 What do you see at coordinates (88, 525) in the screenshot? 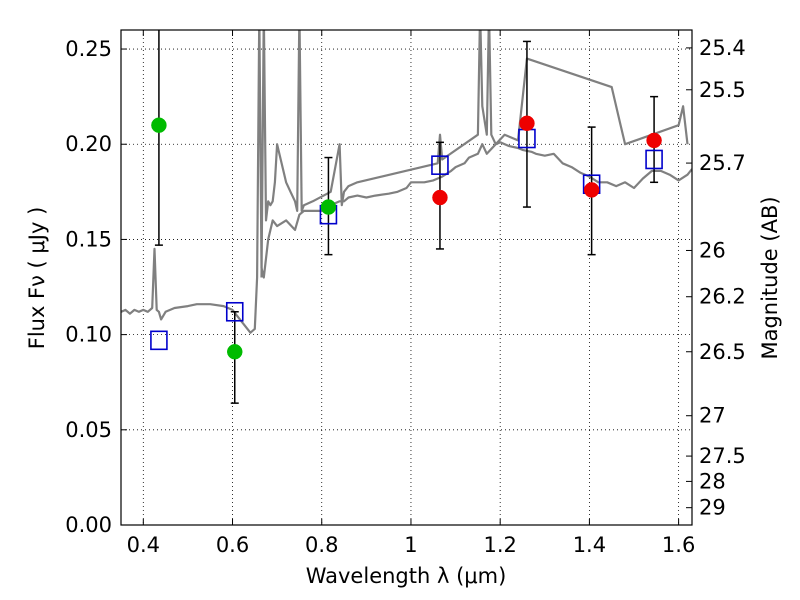
I see `y-tick-label: 0.00` at bounding box center [88, 525].